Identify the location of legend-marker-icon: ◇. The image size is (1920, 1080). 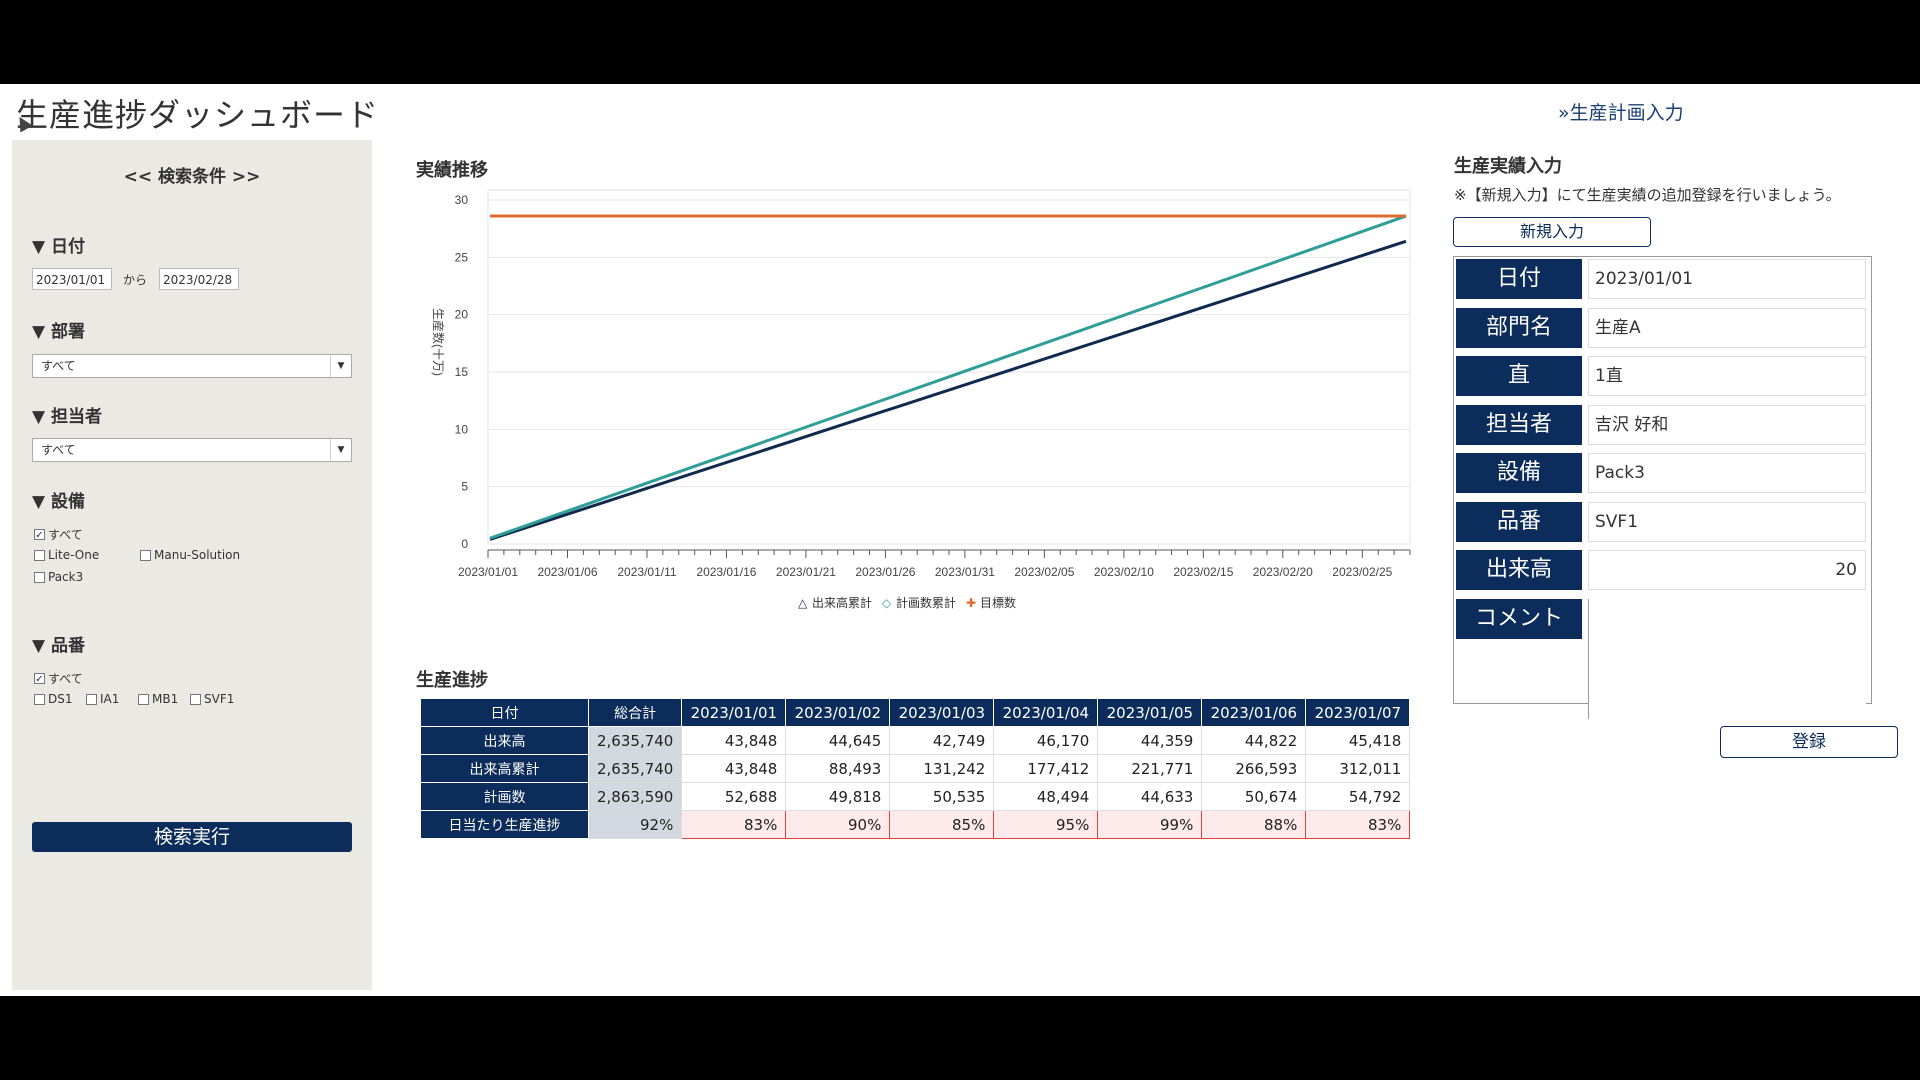
(887, 603).